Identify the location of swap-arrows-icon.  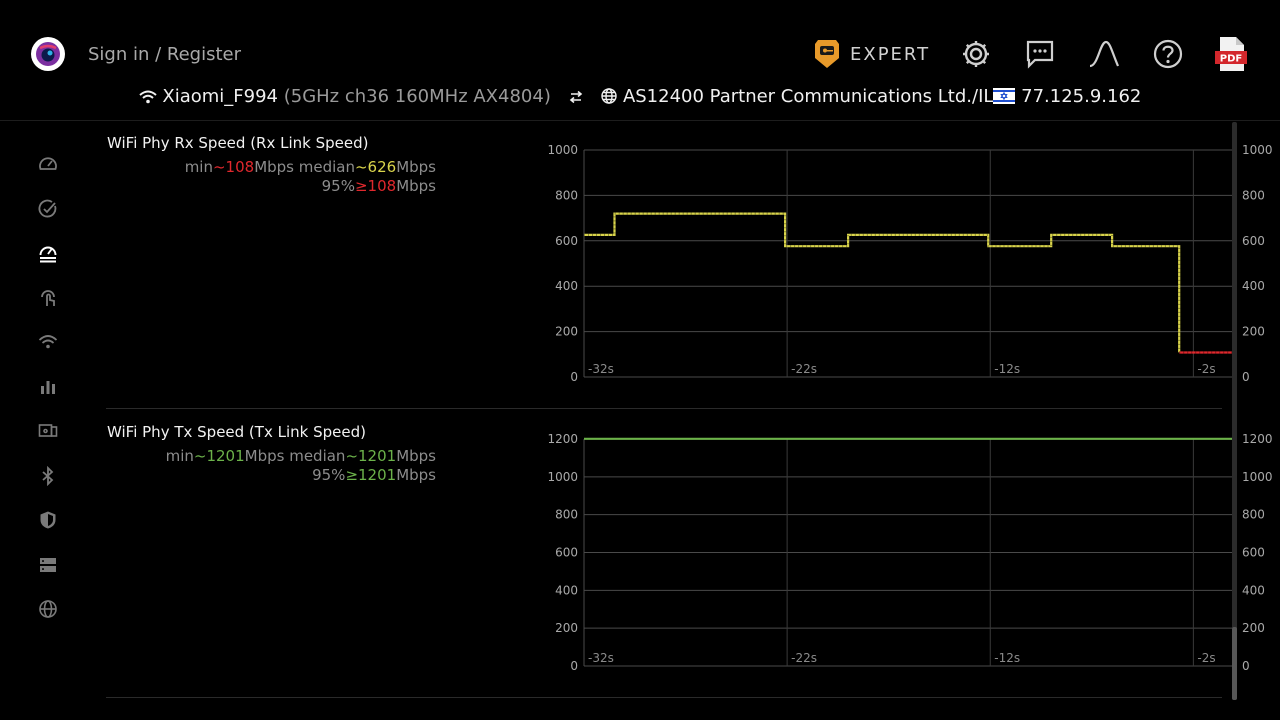
(576, 97).